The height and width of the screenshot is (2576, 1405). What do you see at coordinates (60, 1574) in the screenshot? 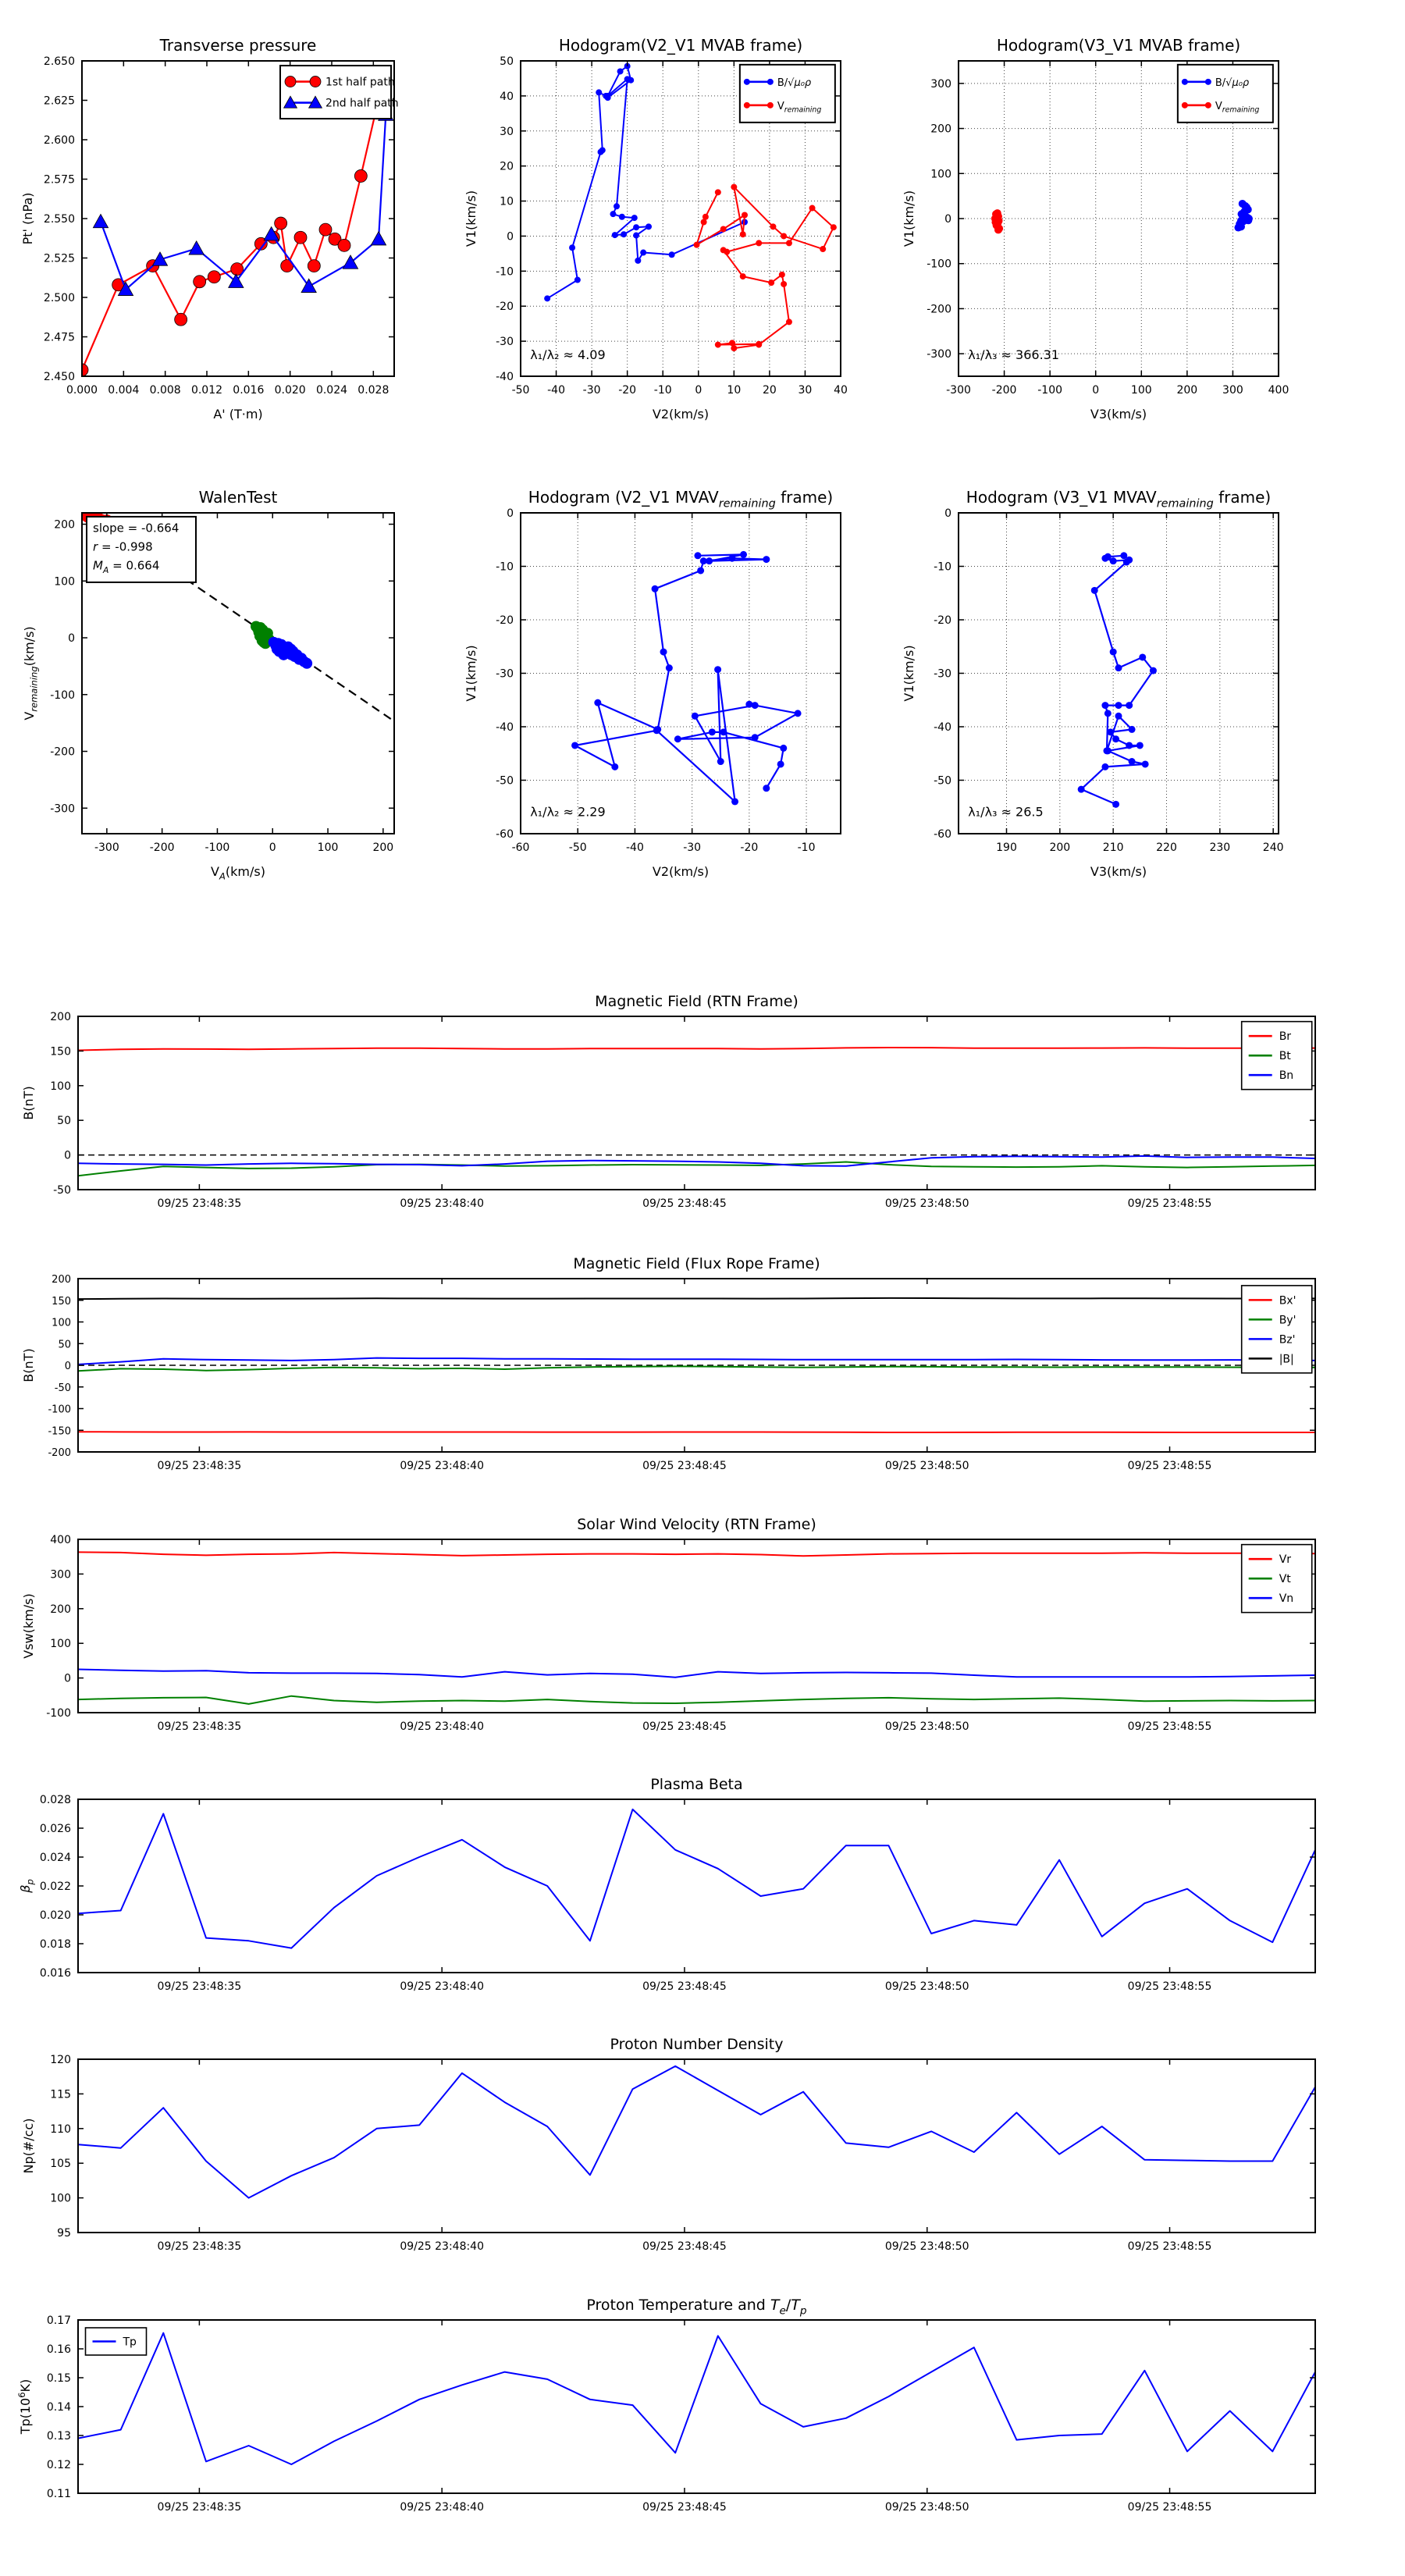
I see `y-tick-label: 300` at bounding box center [60, 1574].